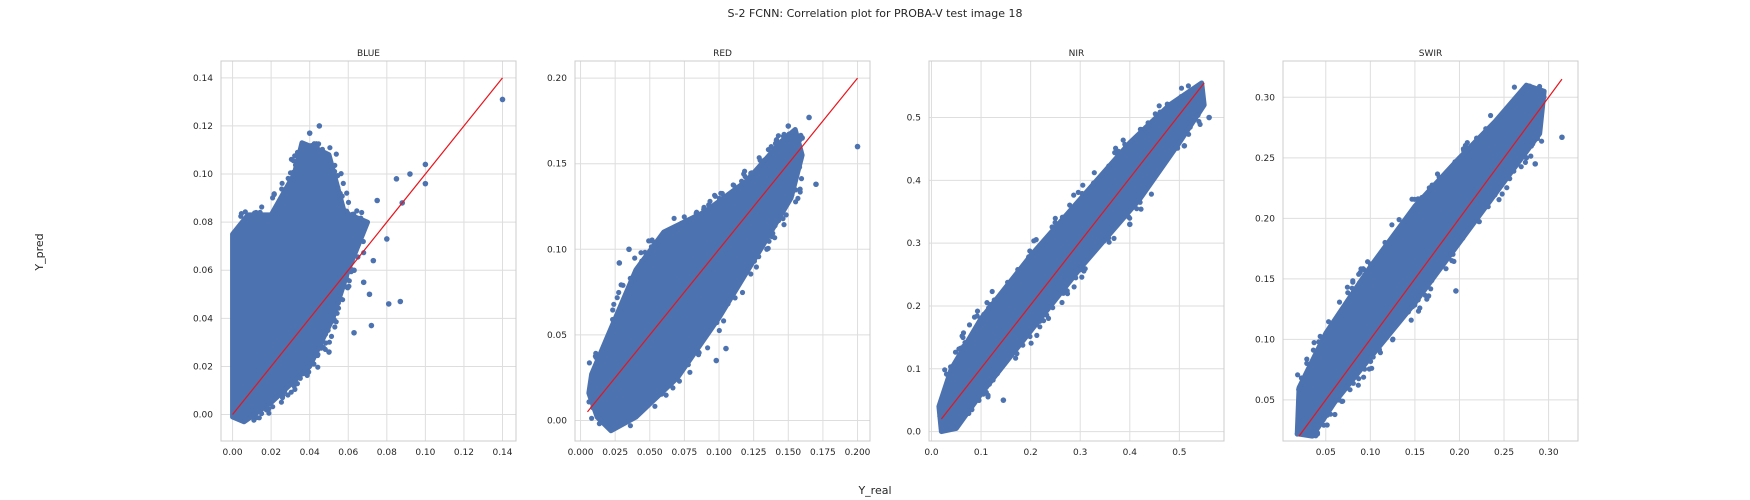 Image resolution: width=1750 pixels, height=500 pixels. Describe the element at coordinates (914, 181) in the screenshot. I see `y-tick-label: 0.4` at that location.